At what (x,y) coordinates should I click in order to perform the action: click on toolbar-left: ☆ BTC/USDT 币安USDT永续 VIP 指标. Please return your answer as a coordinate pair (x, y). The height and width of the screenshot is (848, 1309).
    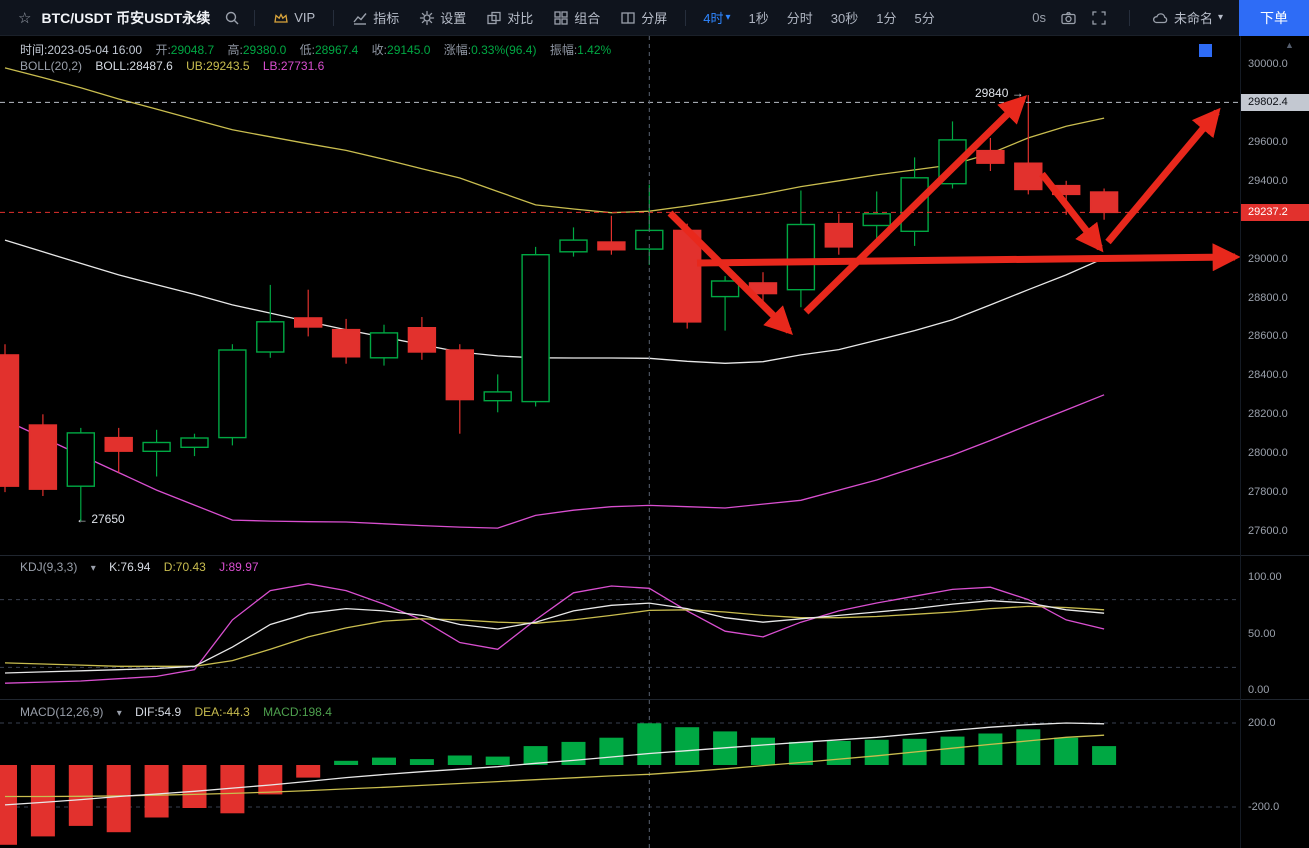
    Looking at the image, I should click on (516, 18).